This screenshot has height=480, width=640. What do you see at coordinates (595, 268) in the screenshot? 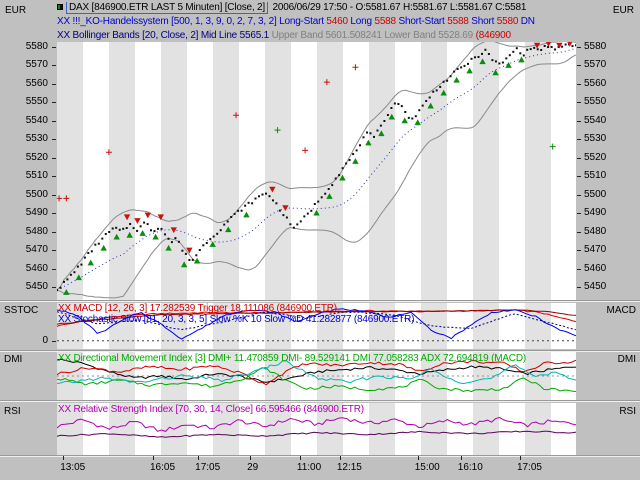
I see `price-tick-label: 5460` at bounding box center [595, 268].